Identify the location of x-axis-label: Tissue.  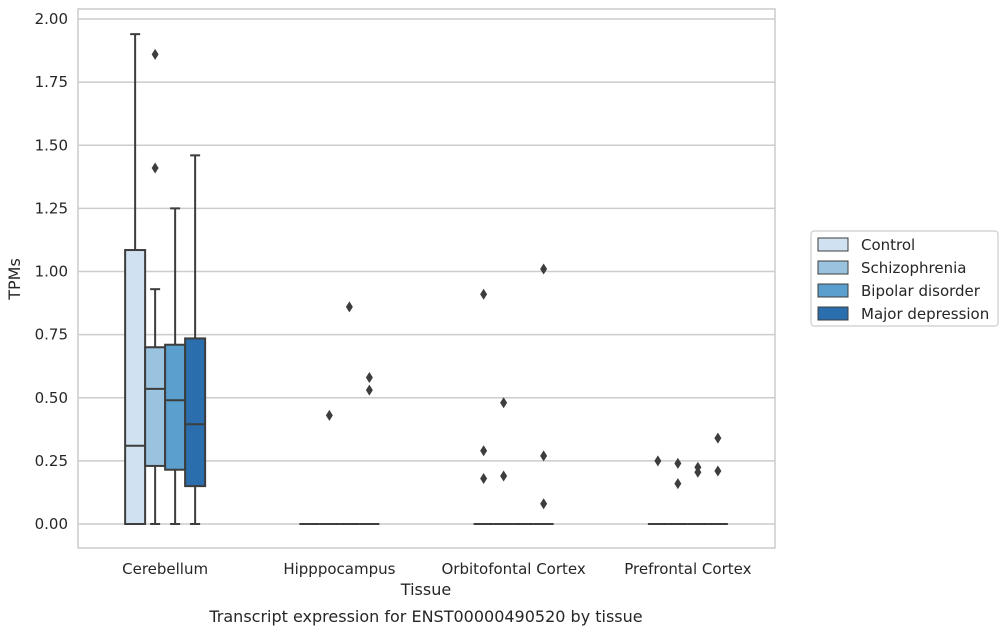
(425, 589).